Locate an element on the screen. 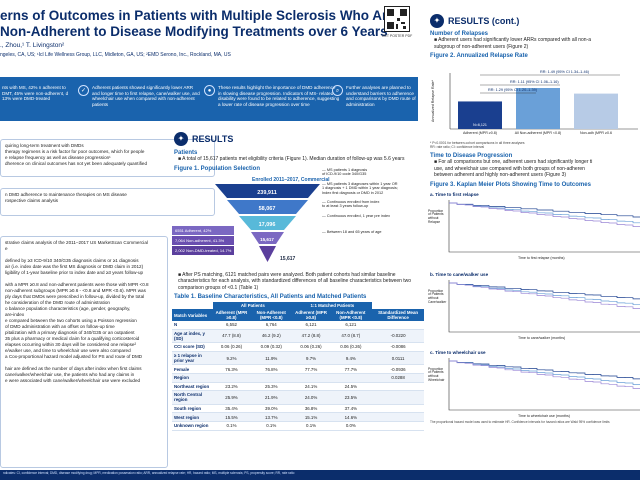  table-row: West region 15.5% 13.7% 15.1% 14.6% is located at coordinates (298, 417).